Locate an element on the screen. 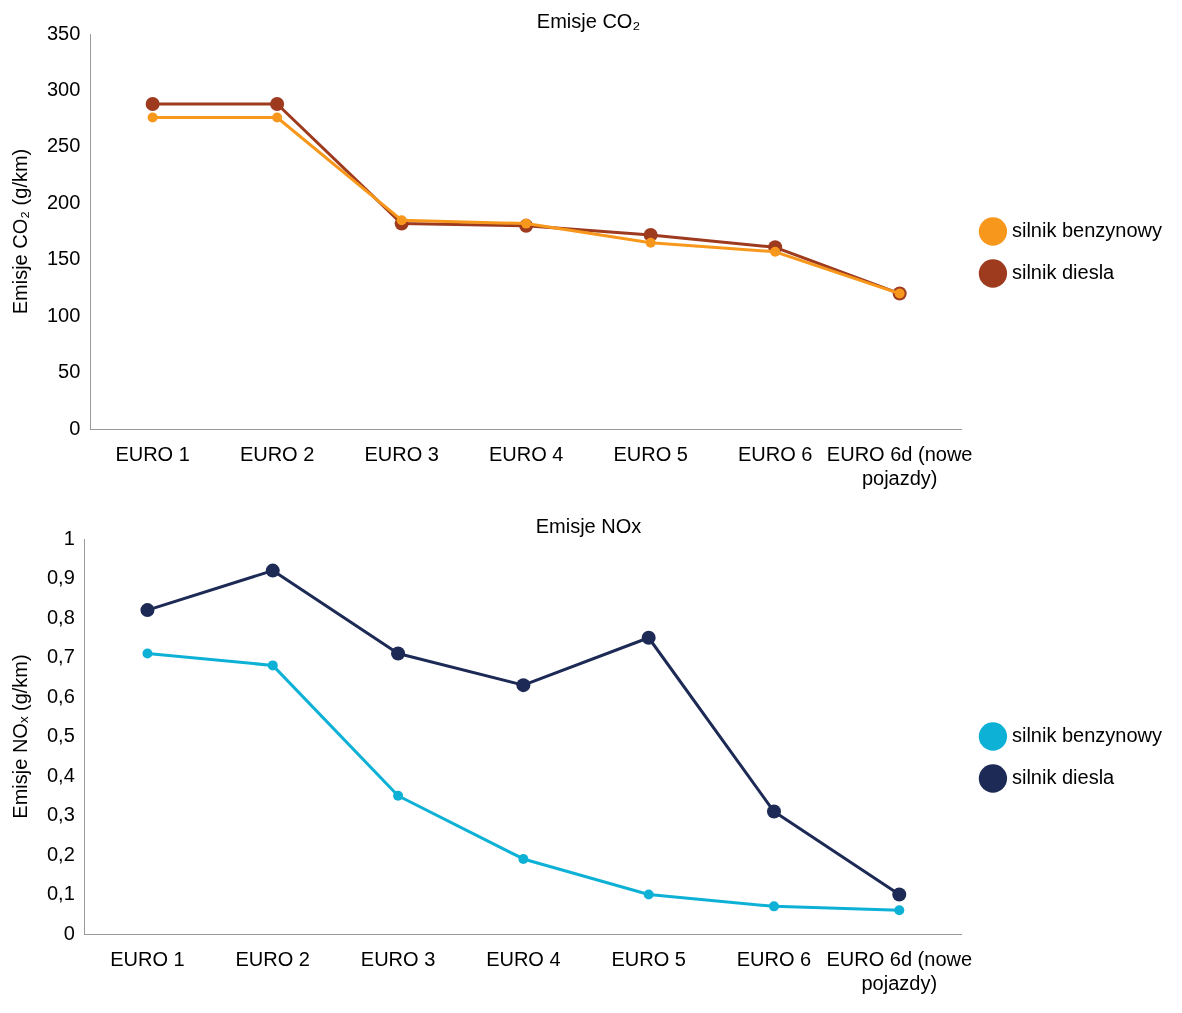  y-tick-label: 0,7 is located at coordinates (60, 656).